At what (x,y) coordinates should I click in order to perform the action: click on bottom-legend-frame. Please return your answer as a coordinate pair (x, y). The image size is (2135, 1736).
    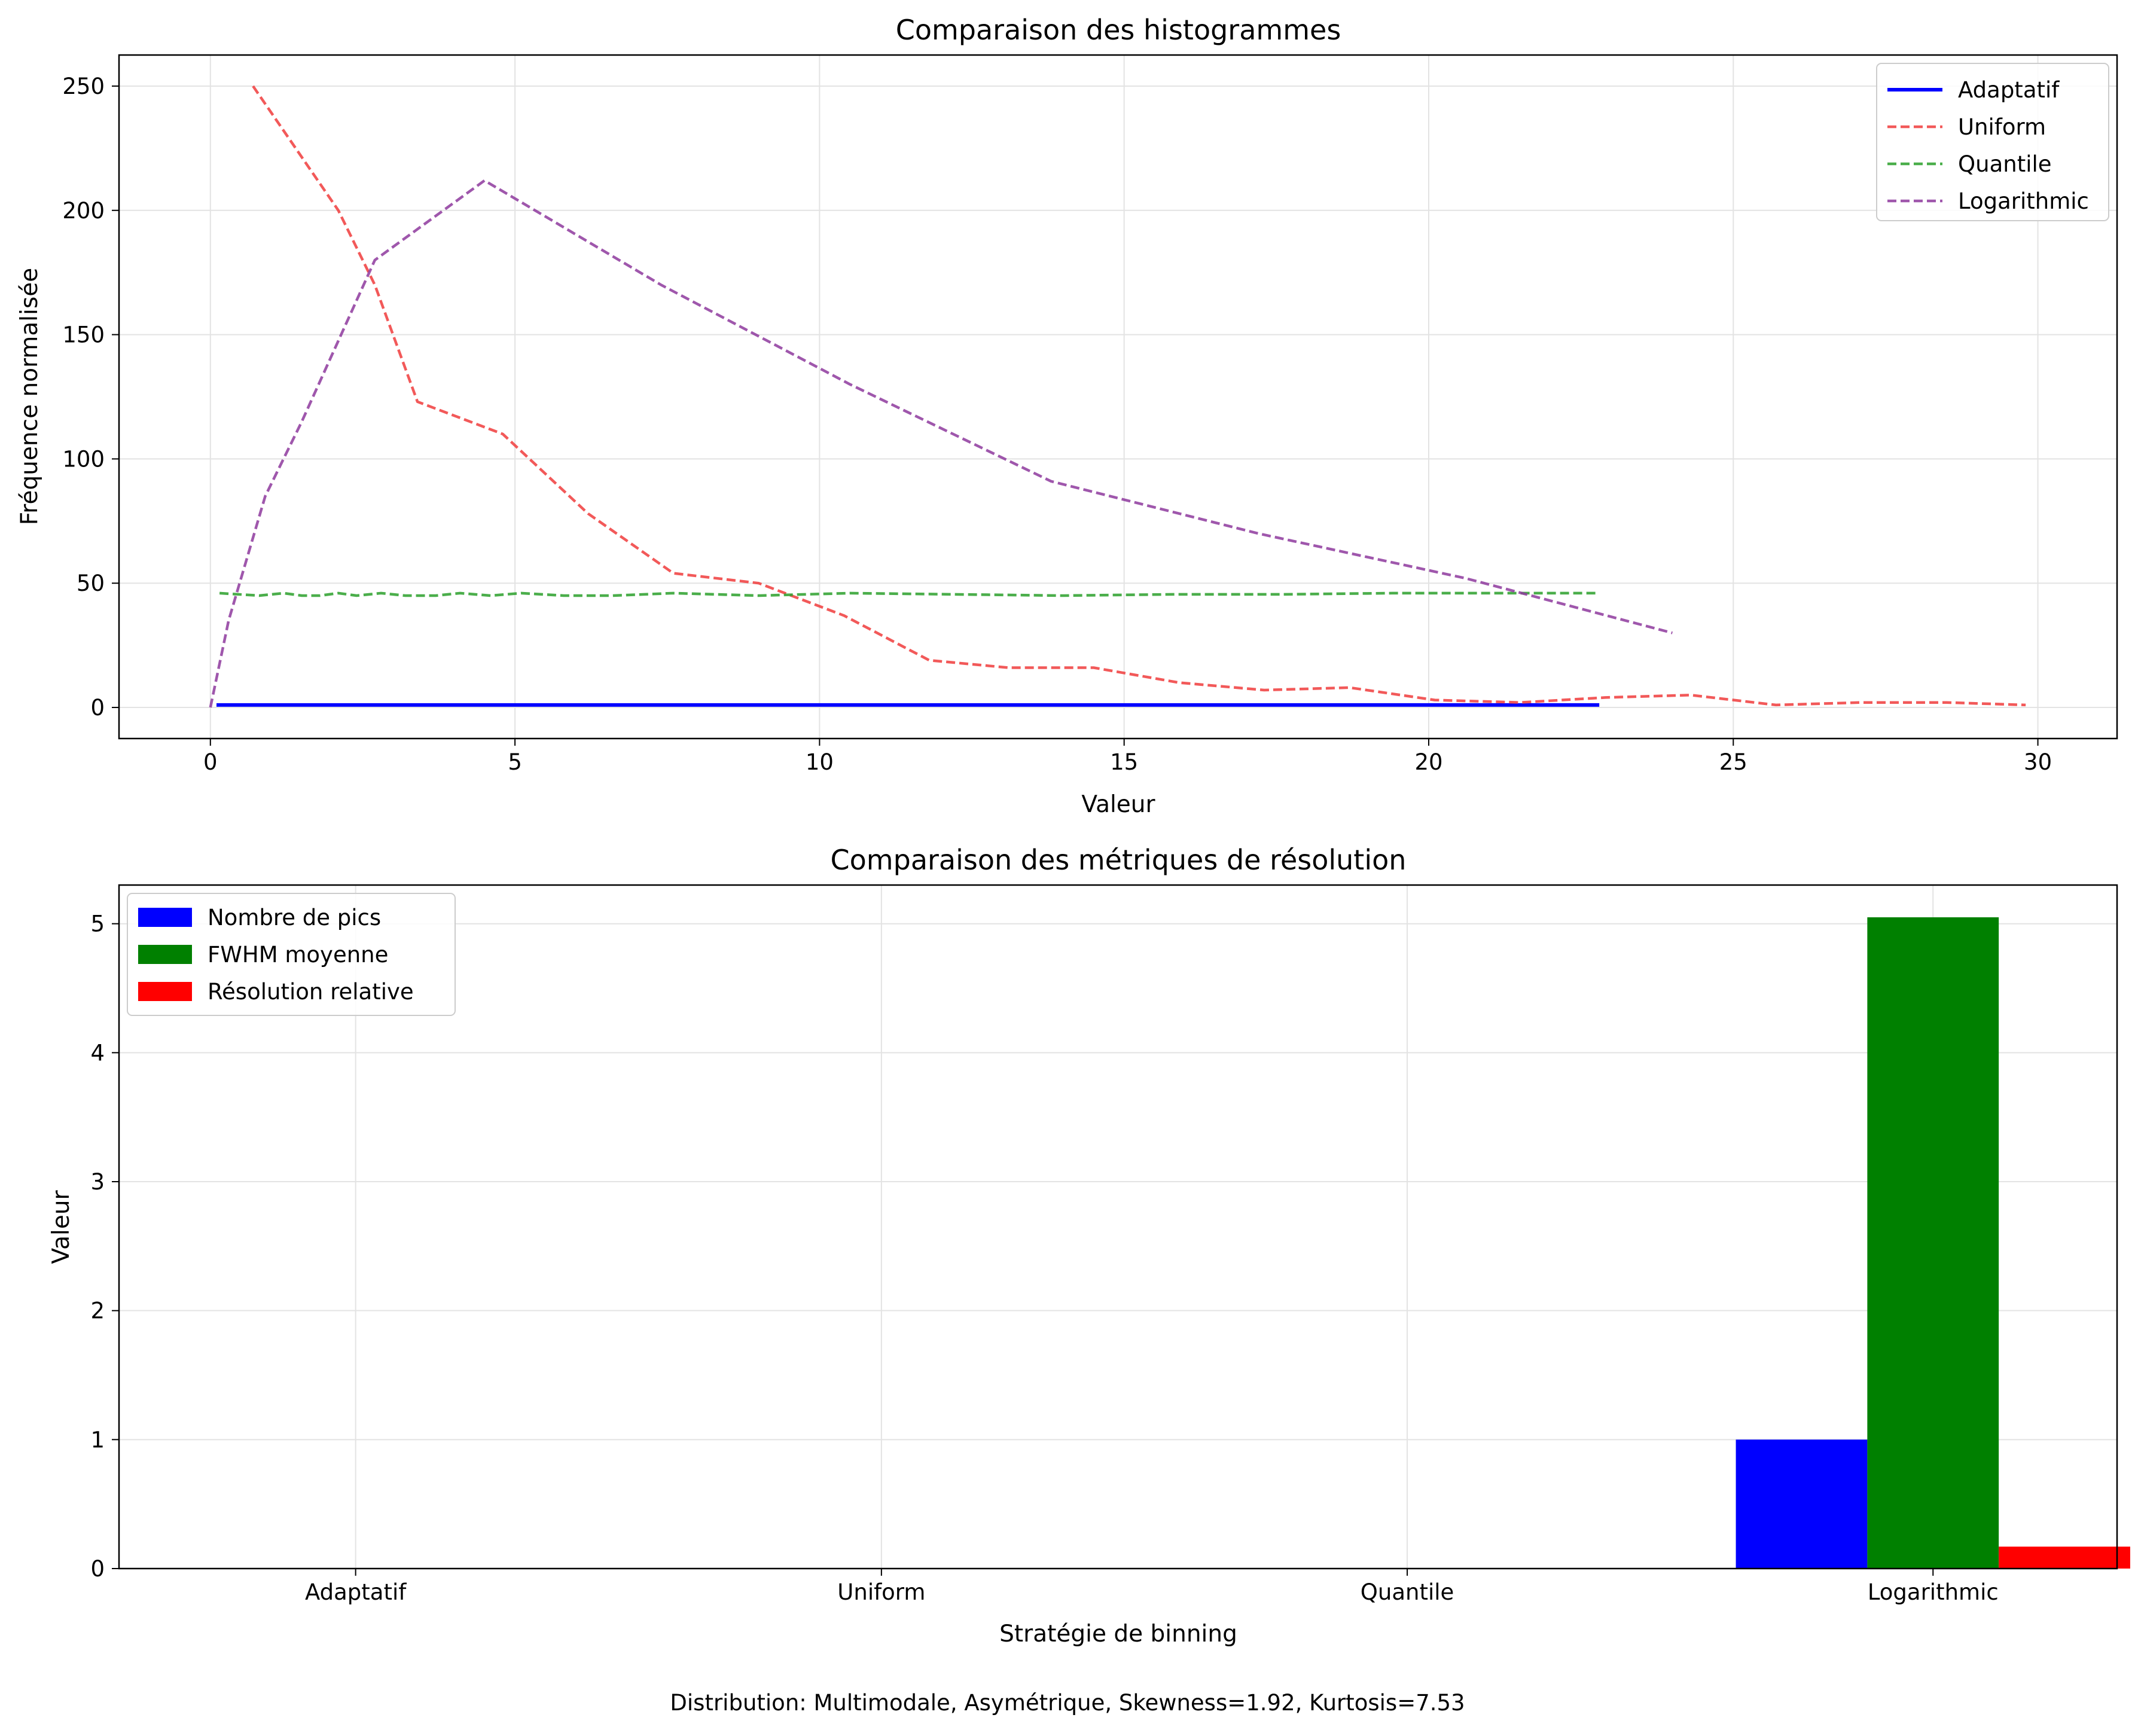
    Looking at the image, I should click on (291, 955).